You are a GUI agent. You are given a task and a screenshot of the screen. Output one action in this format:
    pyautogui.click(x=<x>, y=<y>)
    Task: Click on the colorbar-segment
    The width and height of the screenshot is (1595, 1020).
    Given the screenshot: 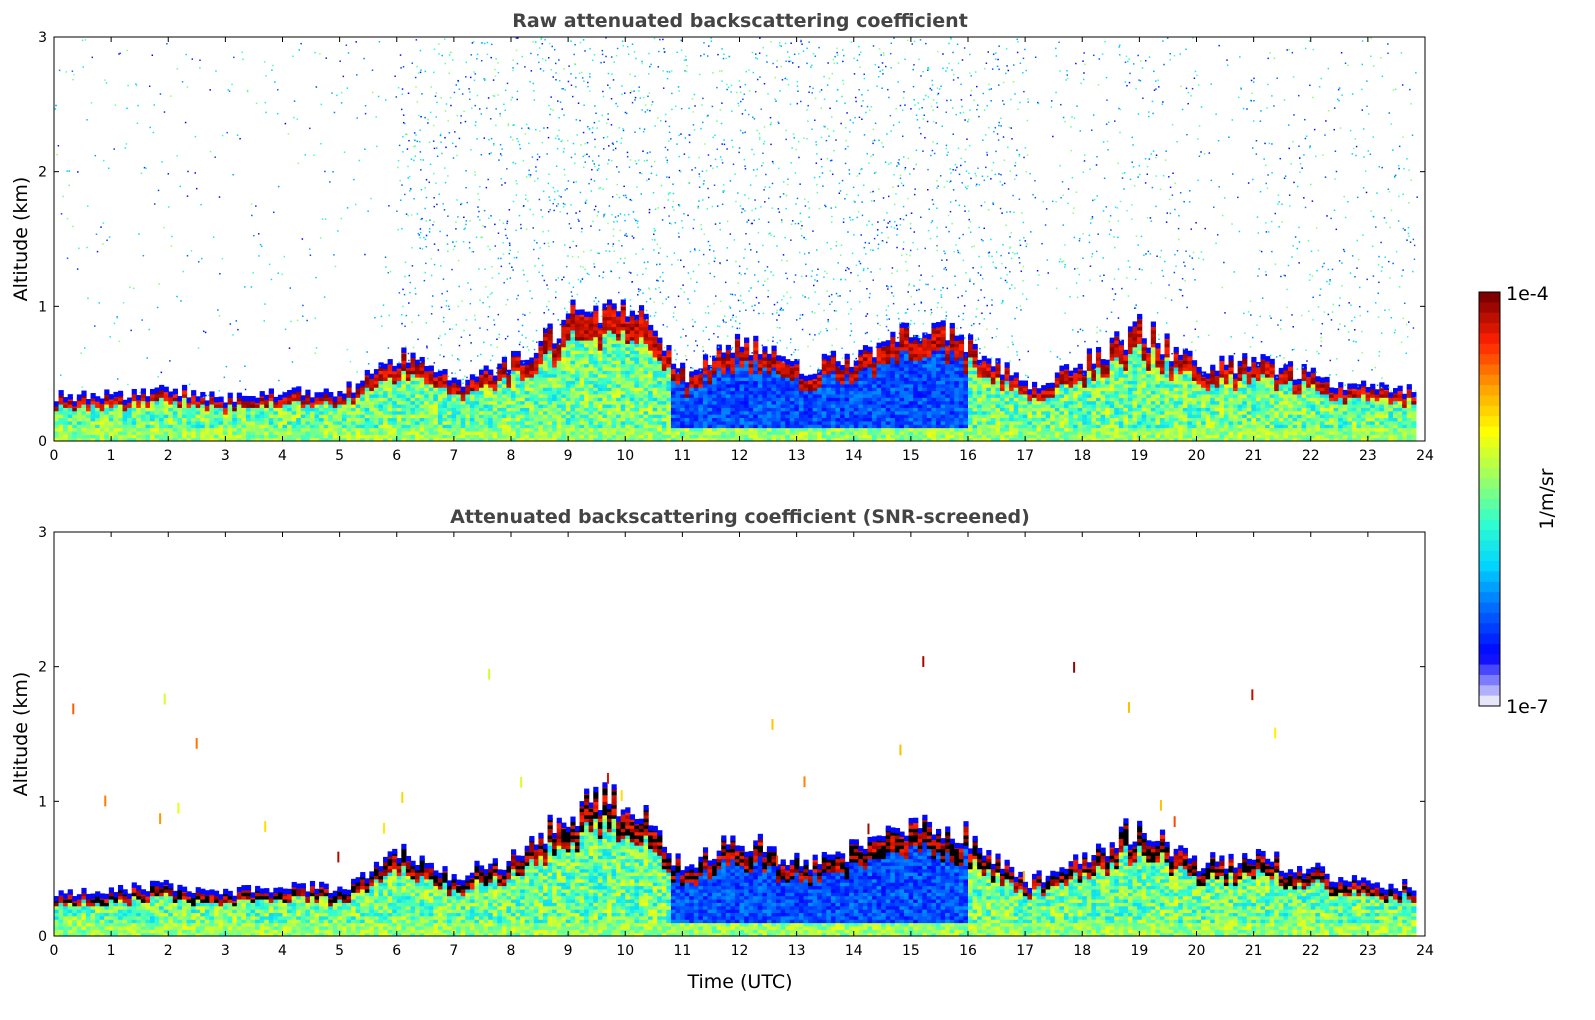 What is the action you would take?
    pyautogui.click(x=1489, y=660)
    